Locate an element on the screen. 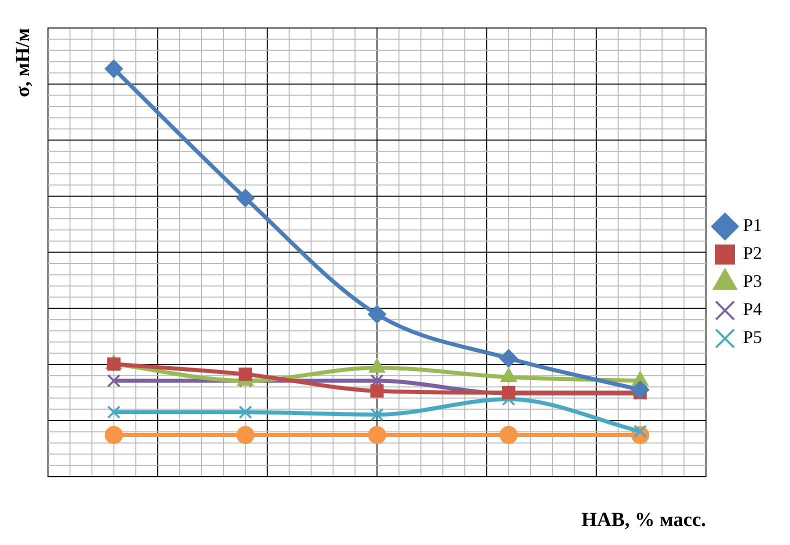  y-axis-title: σ, мН/м is located at coordinates (23, 63).